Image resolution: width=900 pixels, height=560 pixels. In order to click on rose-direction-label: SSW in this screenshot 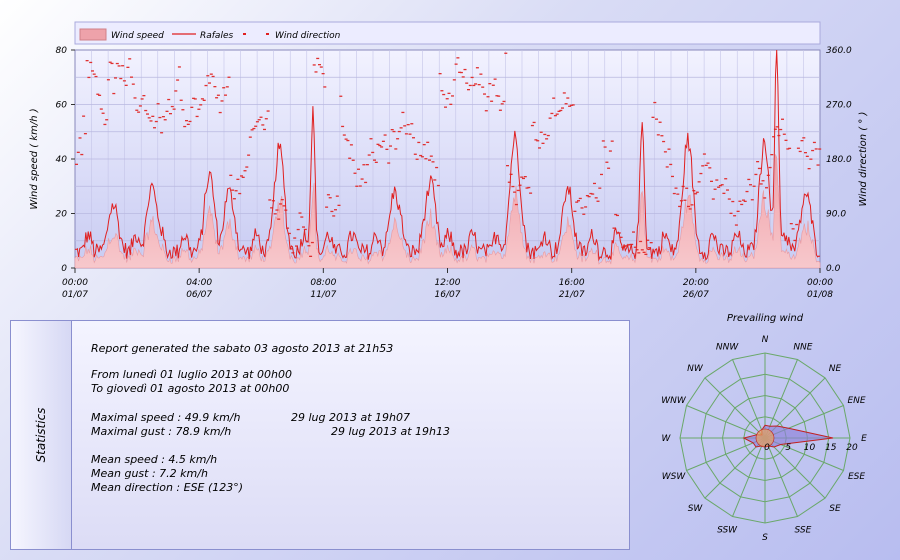, I will do `click(727, 531)`.